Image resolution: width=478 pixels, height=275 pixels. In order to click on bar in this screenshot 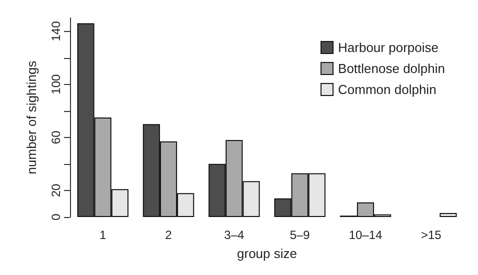, I will do `click(448, 215)`.